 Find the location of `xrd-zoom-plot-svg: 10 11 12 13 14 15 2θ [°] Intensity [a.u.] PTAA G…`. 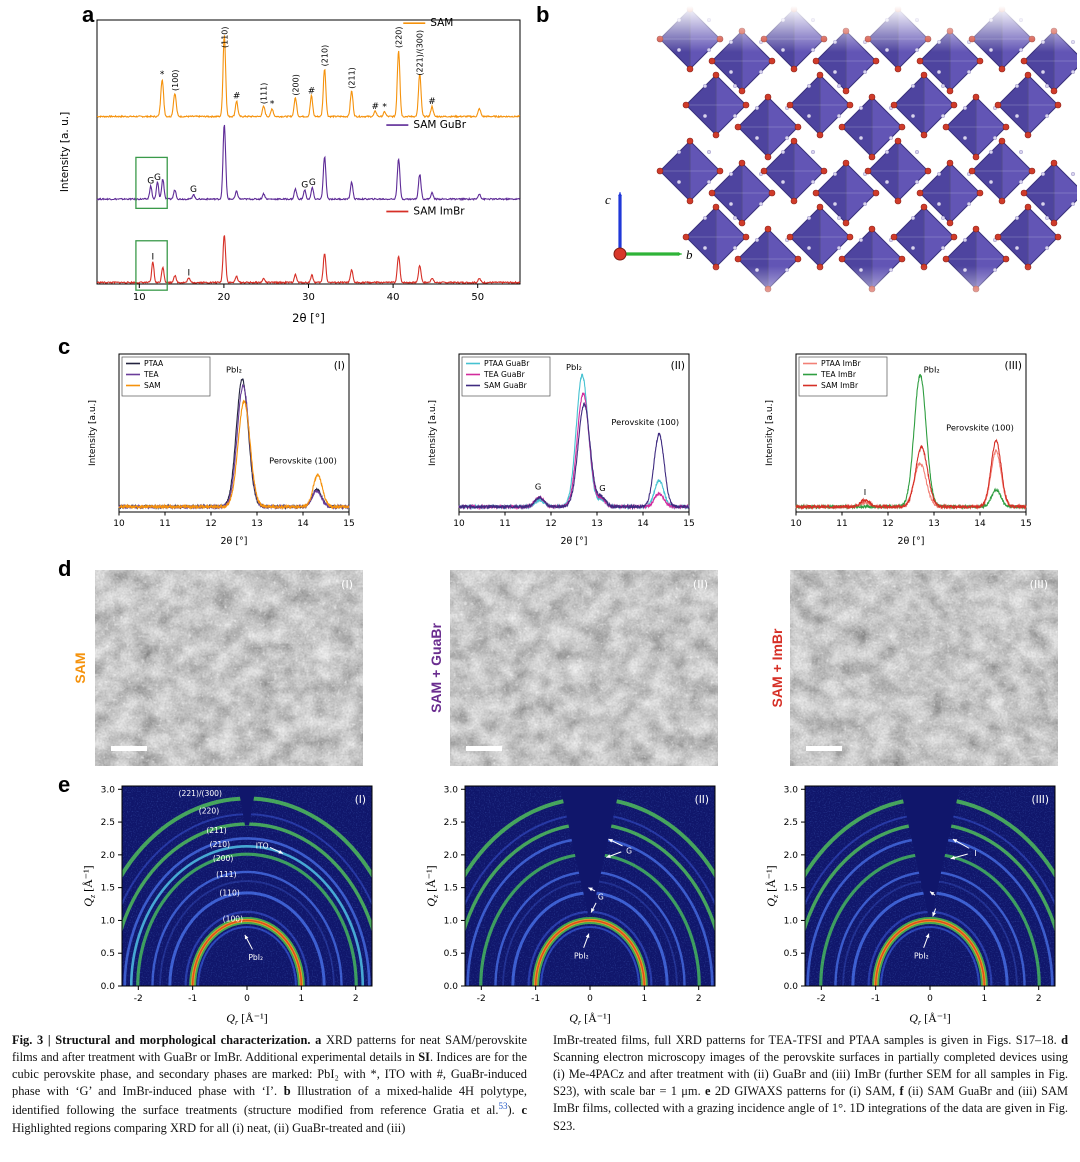

xrd-zoom-plot-svg: 10 11 12 13 14 15 2θ [°] Intensity [a.u.] PTAA G… is located at coordinates (561, 450).